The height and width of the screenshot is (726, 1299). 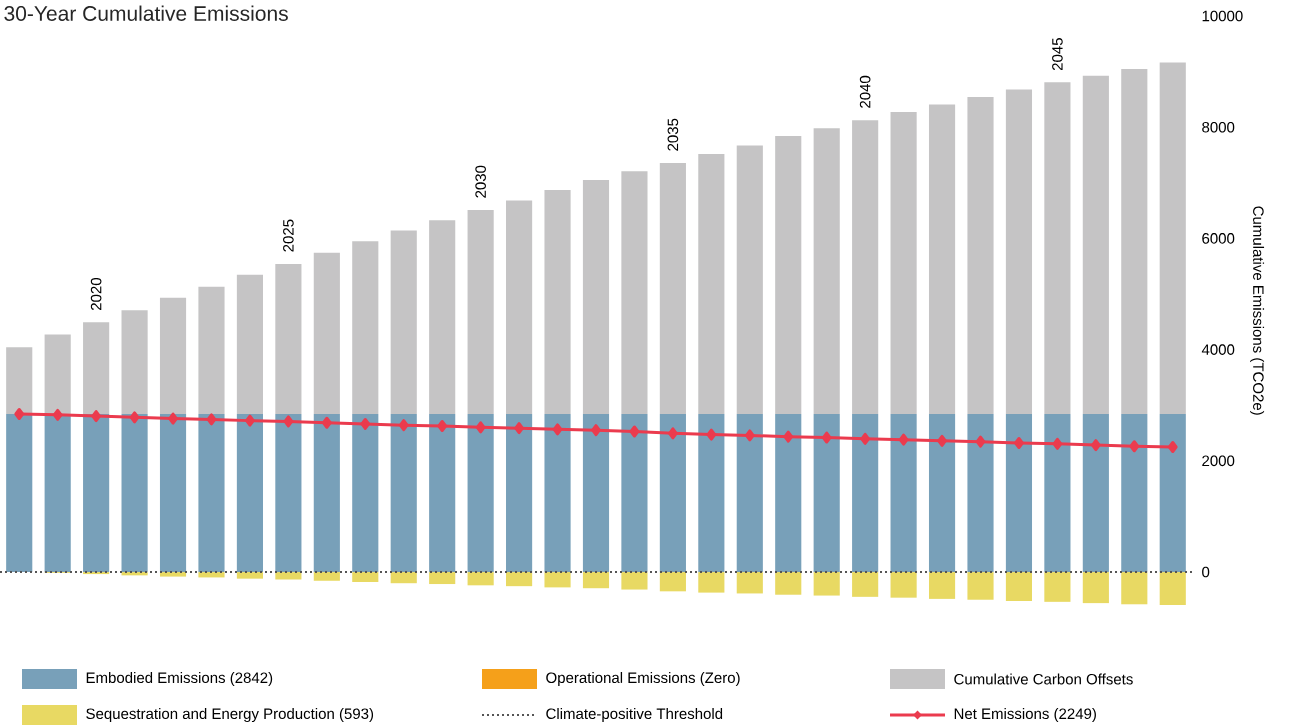 What do you see at coordinates (634, 715) in the screenshot?
I see `legend-label: Climate-positive Threshold` at bounding box center [634, 715].